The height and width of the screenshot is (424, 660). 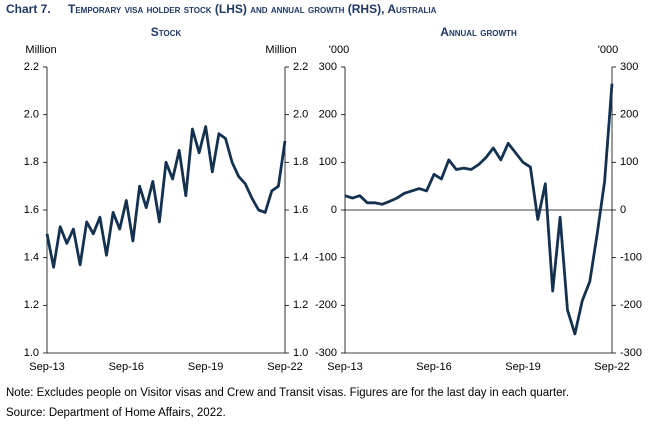 What do you see at coordinates (629, 115) in the screenshot?
I see `y-tick-label-right: 200` at bounding box center [629, 115].